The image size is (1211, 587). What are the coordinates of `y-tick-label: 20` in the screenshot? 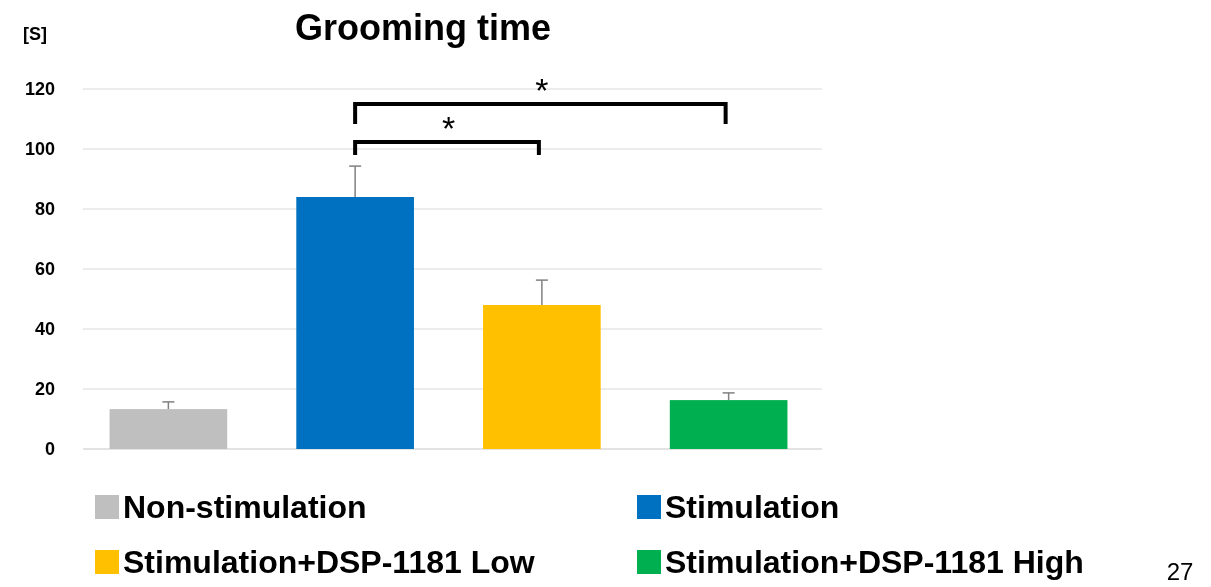 It's located at (44, 389).